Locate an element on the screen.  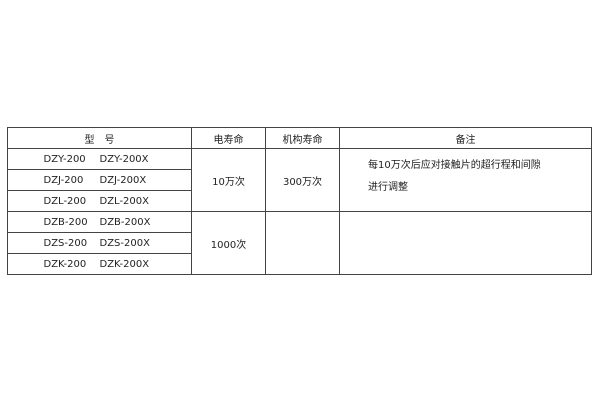
model-cell: DZJ-200 DZJ-200X is located at coordinates (99, 180).